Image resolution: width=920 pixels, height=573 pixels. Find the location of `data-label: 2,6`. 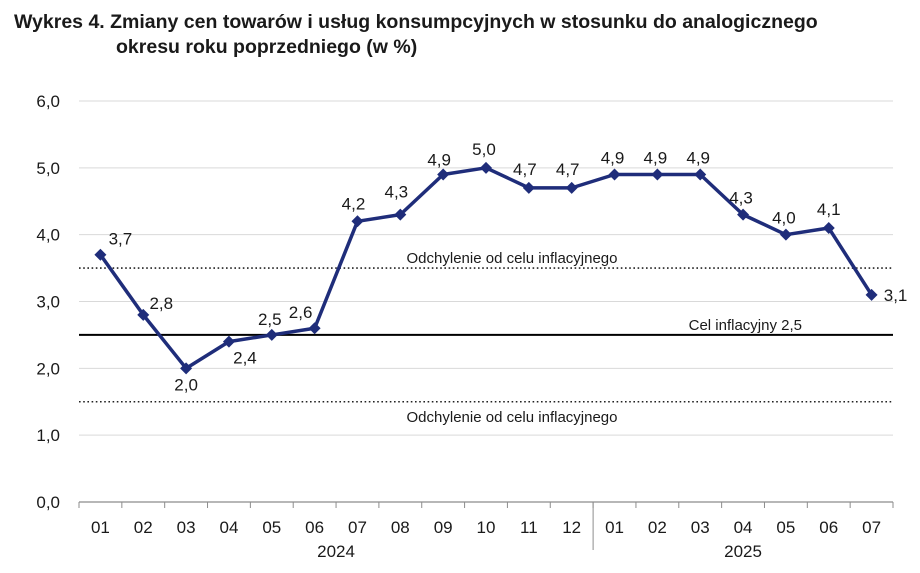

data-label: 2,6 is located at coordinates (301, 312).